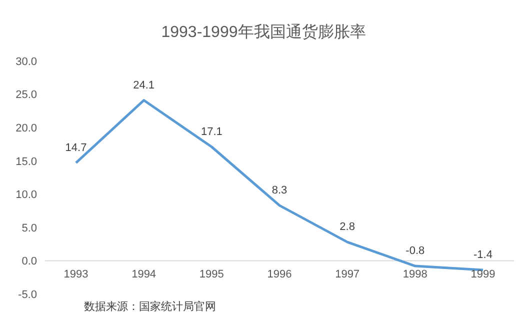  Describe the element at coordinates (26, 95) in the screenshot. I see `y-tick-label: 25.0` at that location.